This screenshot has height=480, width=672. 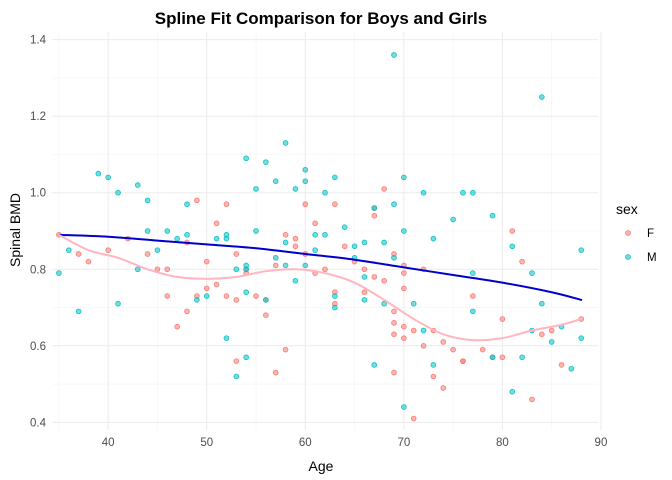 What do you see at coordinates (38, 117) in the screenshot?
I see `y-tick-label: 1.2` at bounding box center [38, 117].